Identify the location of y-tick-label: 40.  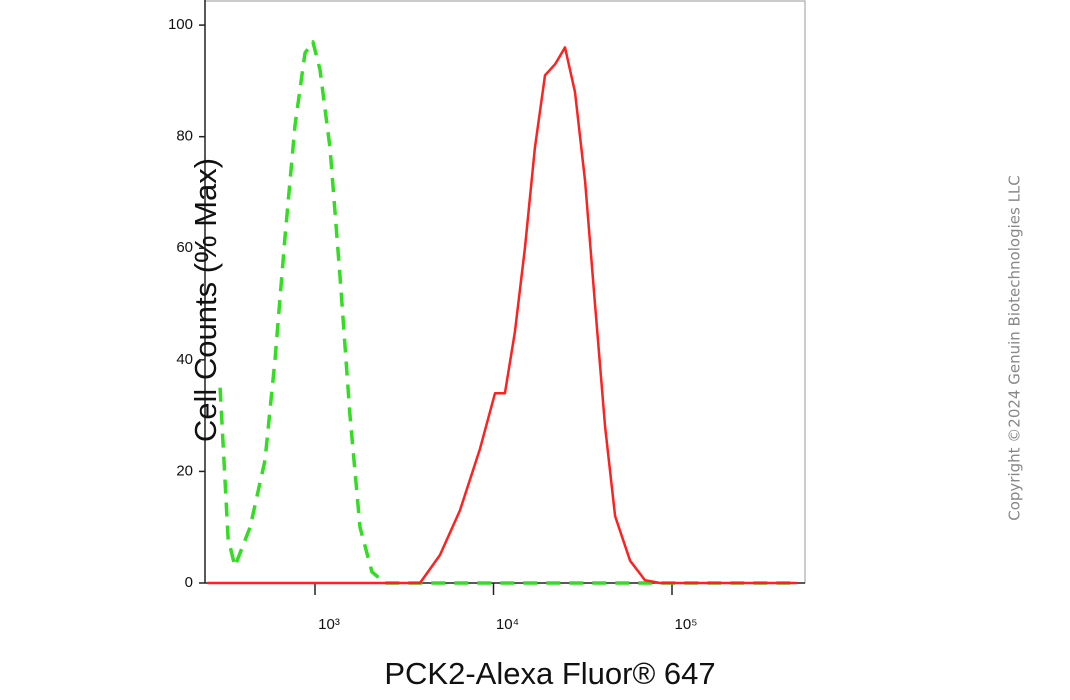
(184, 359).